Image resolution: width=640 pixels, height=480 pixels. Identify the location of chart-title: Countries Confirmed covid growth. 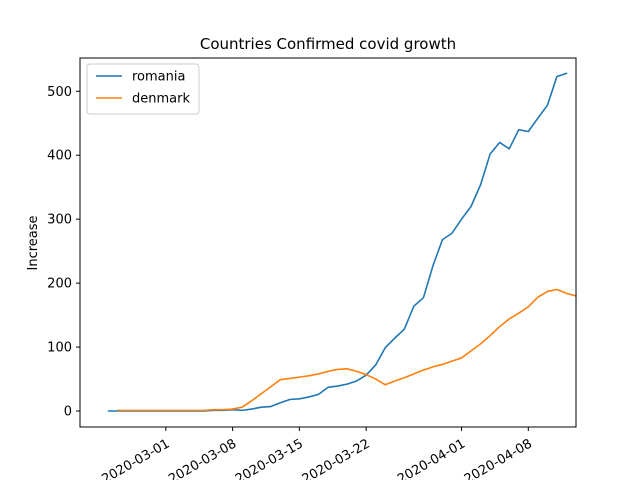
(328, 44).